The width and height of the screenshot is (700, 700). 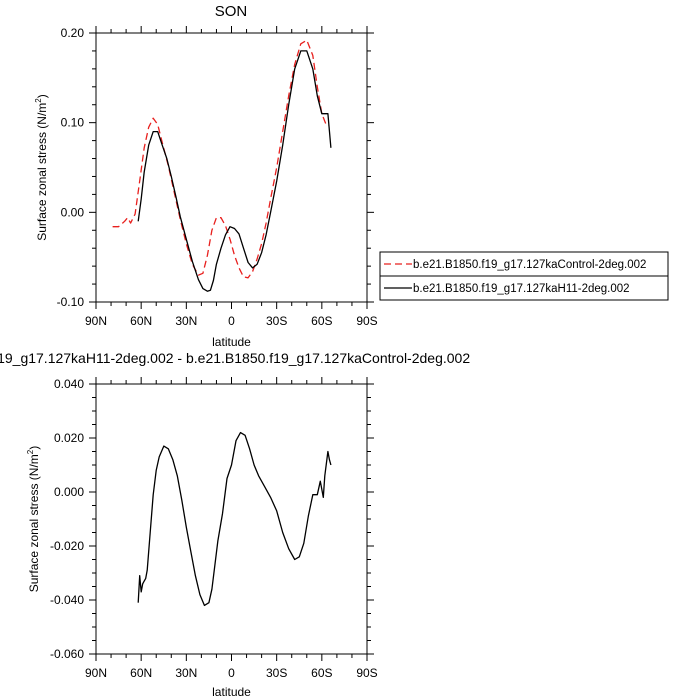 What do you see at coordinates (71, 302) in the screenshot?
I see `y-tick-label: -0.10` at bounding box center [71, 302].